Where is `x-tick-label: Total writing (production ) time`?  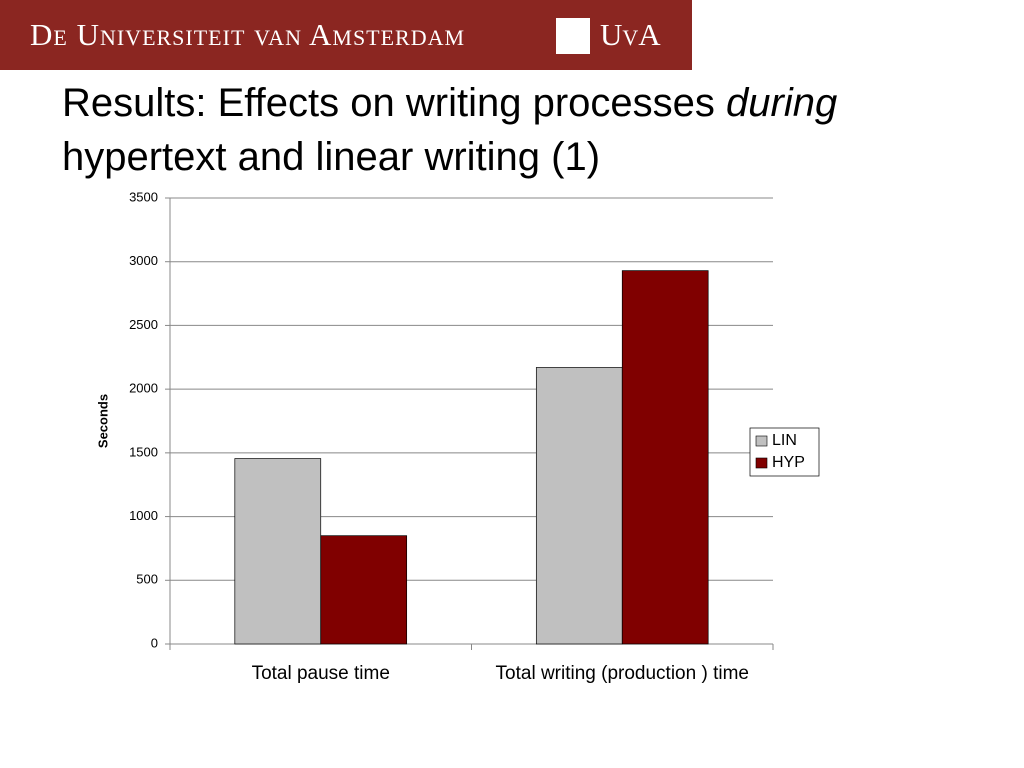 x-tick-label: Total writing (production ) time is located at coordinates (622, 673).